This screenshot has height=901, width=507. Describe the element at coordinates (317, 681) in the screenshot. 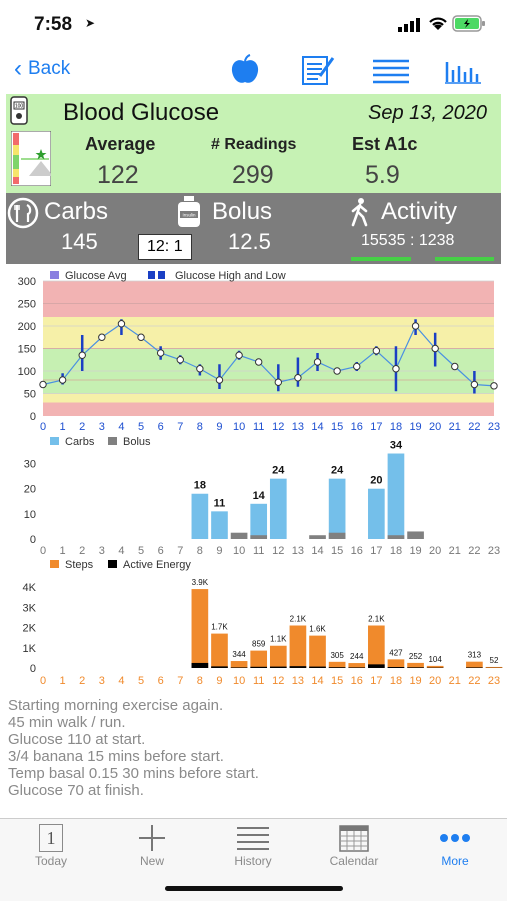

I see `x-tick-label: 14` at that location.